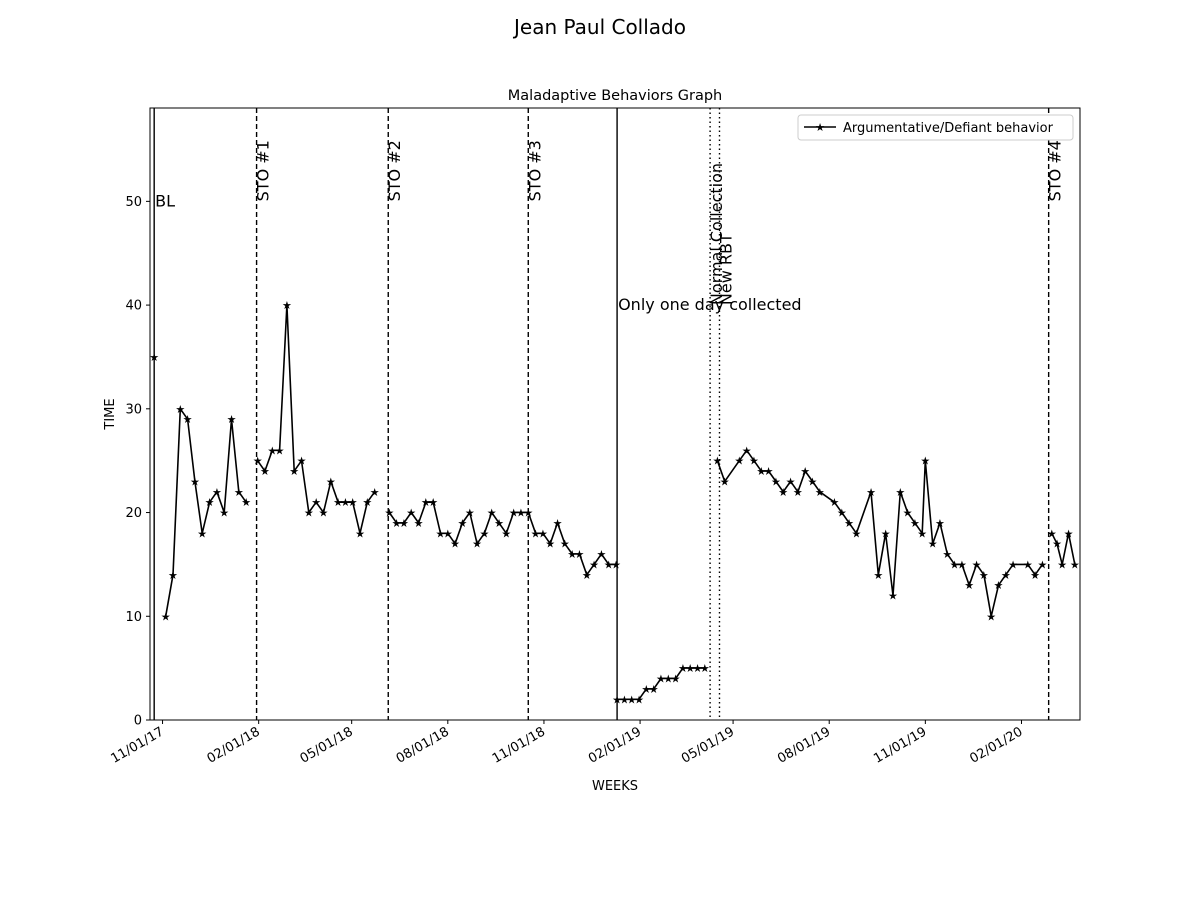 The image size is (1200, 900). I want to click on y-tick-label: 20, so click(133, 513).